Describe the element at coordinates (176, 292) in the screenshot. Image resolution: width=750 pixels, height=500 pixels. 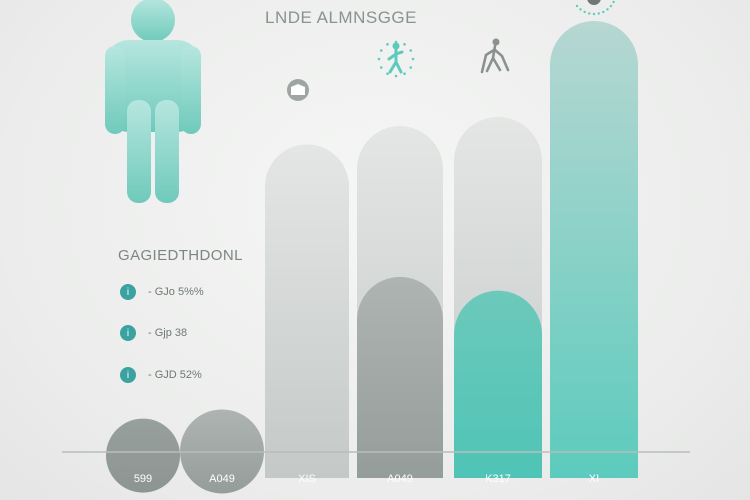
I see `legend-item-label: - GJo 5%%` at that location.